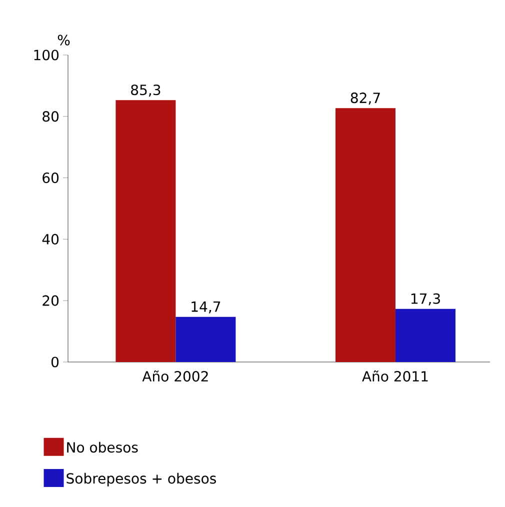 This screenshot has height=507, width=505. I want to click on data-label: 85,3, so click(145, 90).